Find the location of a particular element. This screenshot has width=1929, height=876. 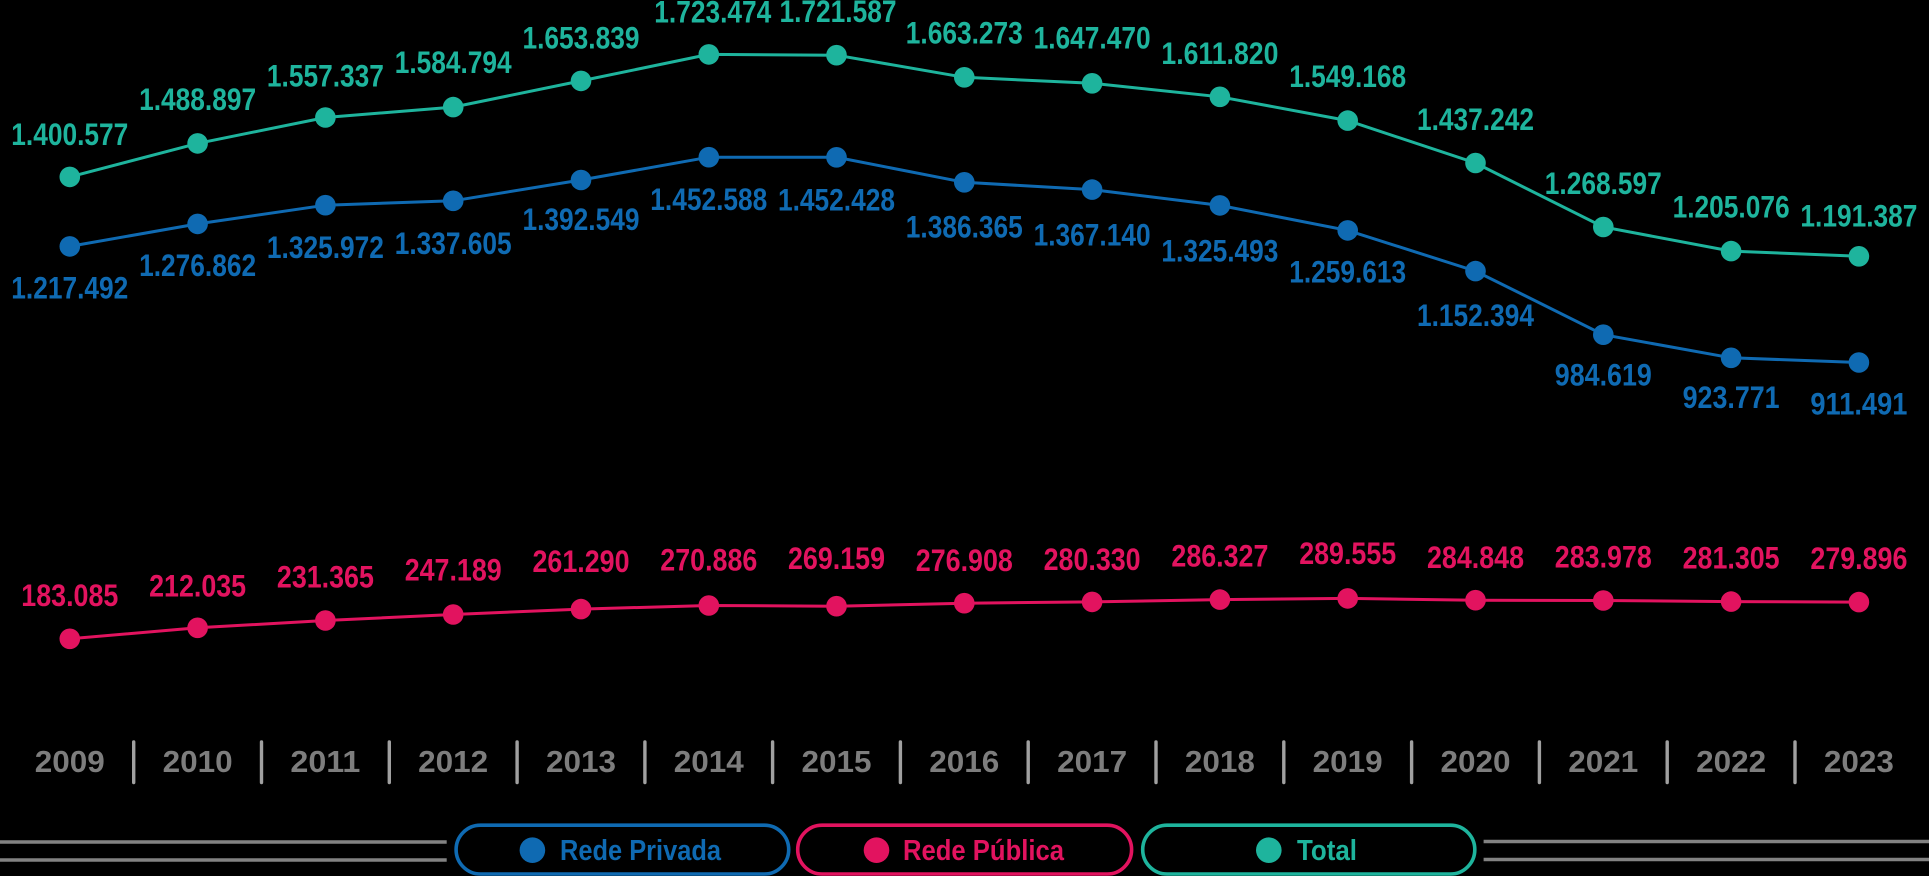

svg-text: 247.189 is located at coordinates (453, 570).